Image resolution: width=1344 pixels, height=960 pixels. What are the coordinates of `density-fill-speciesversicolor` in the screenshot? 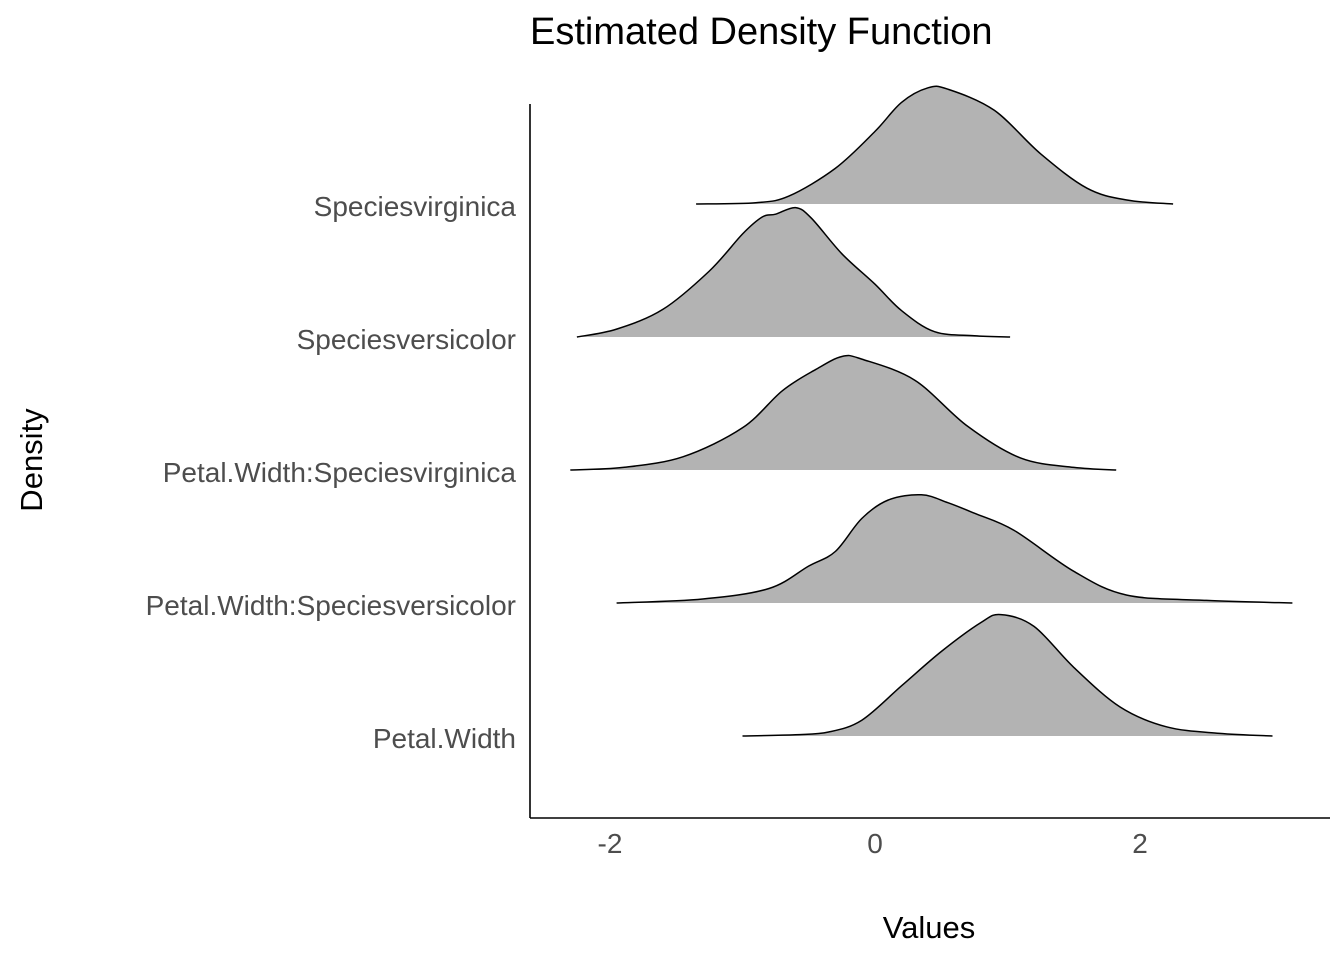 It's located at (793, 272).